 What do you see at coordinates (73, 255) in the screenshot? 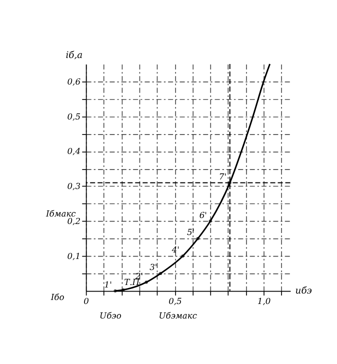
I see `y-tick-label: 0,1` at bounding box center [73, 255].